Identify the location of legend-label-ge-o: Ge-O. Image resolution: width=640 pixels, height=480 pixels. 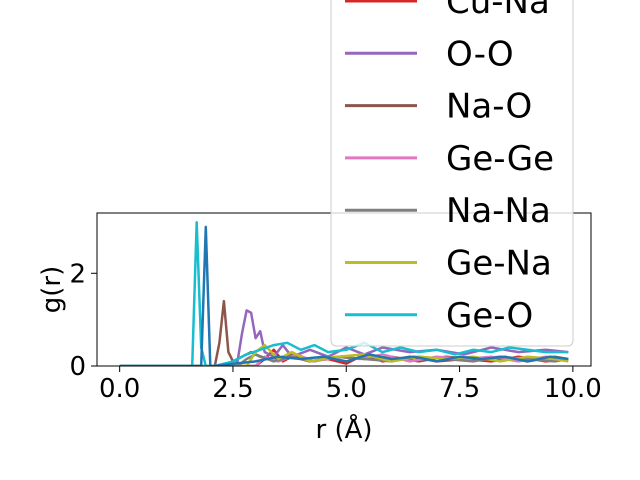
(489, 316).